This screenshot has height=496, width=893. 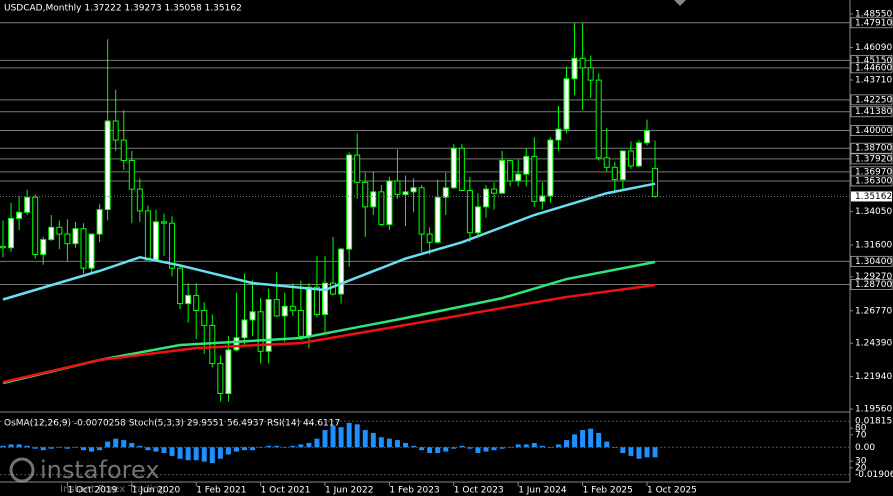 I want to click on y-tick-label: 0.018153, so click(x=874, y=422).